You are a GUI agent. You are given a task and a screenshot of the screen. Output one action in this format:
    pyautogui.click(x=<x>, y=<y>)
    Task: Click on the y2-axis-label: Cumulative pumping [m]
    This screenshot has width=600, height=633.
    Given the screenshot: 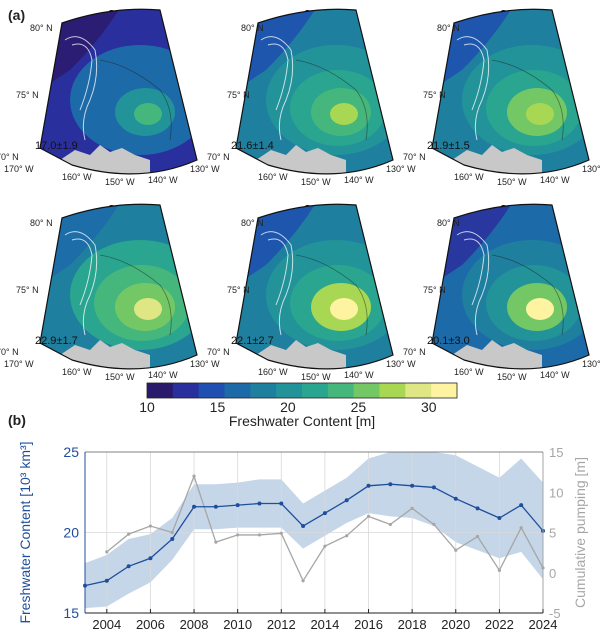 What is the action you would take?
    pyautogui.click(x=580, y=532)
    